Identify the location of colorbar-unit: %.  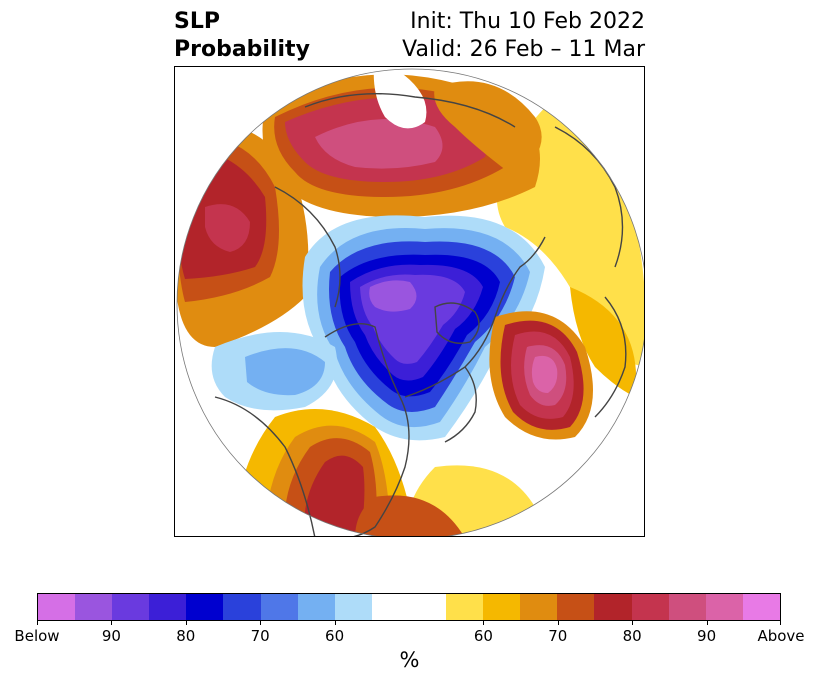
(409, 660).